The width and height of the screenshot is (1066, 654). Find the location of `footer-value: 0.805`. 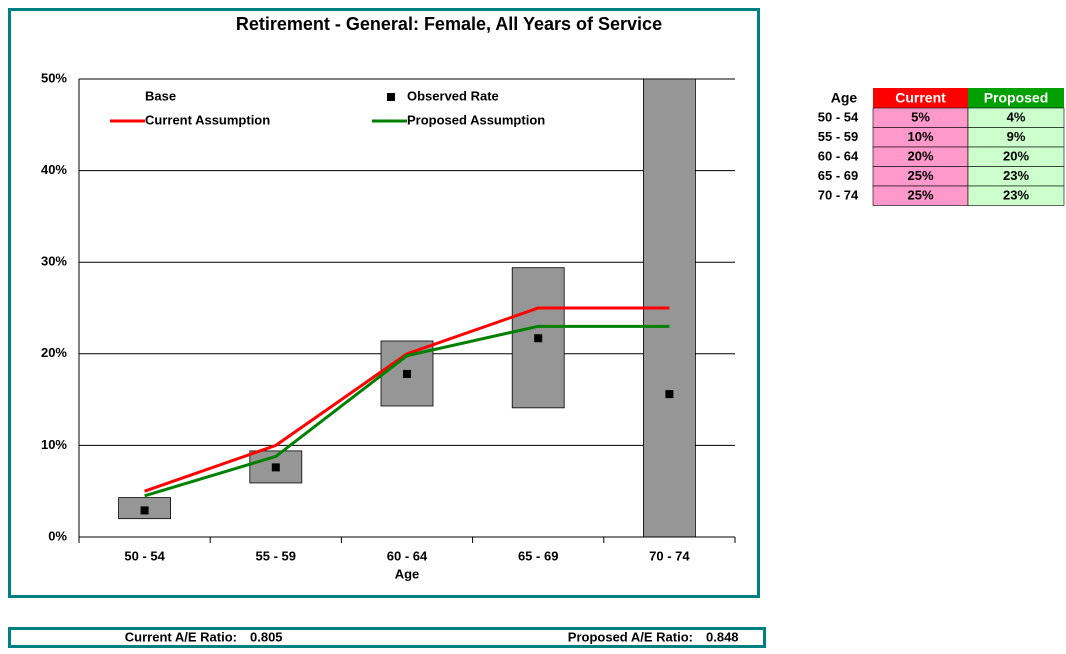

footer-value: 0.805 is located at coordinates (266, 636).